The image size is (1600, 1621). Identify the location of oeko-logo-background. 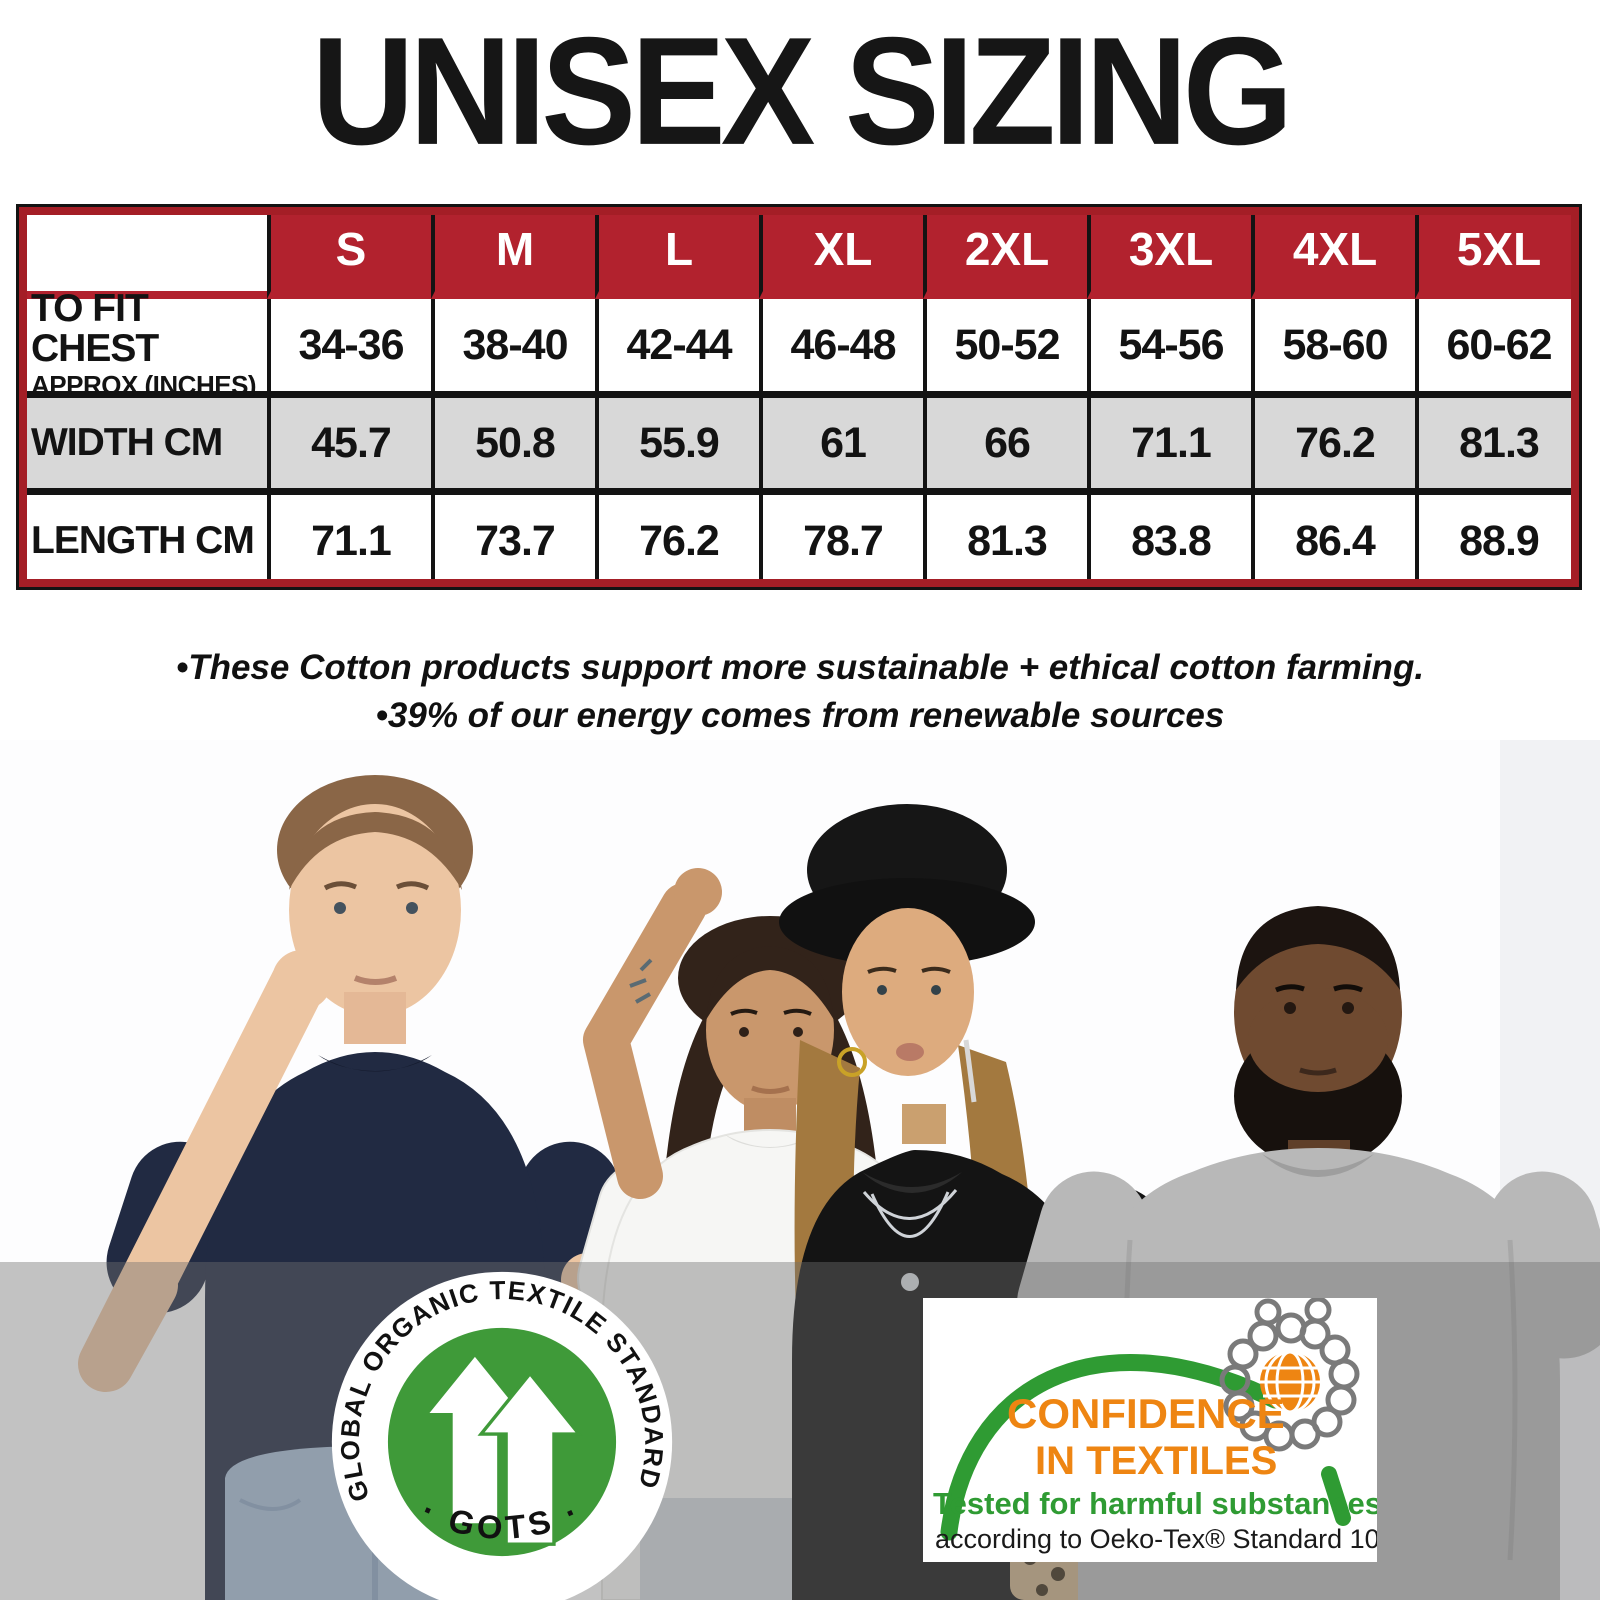
(1150, 1430).